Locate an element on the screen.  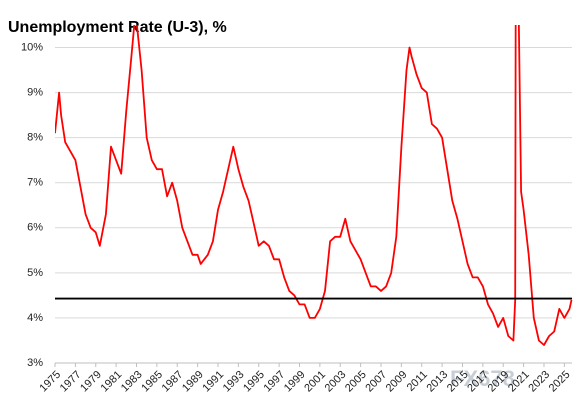
x-tick-label: 2011 is located at coordinates (417, 381).